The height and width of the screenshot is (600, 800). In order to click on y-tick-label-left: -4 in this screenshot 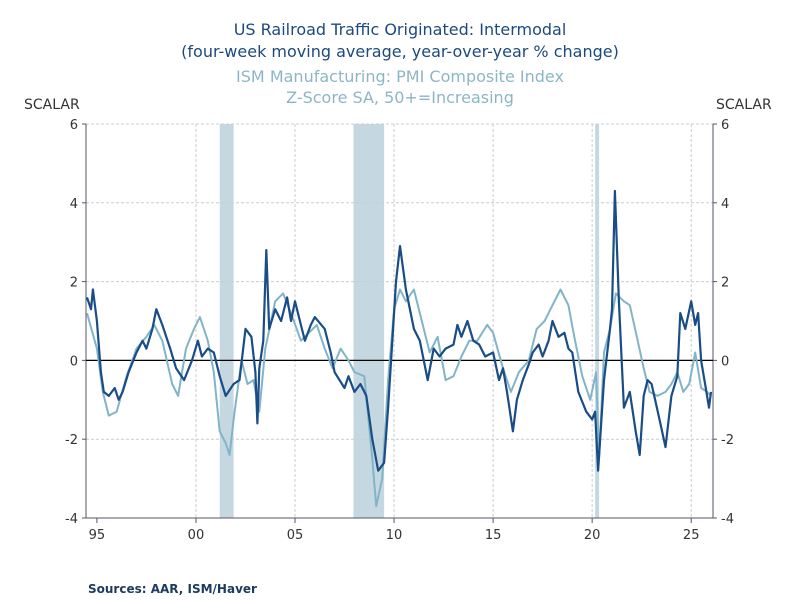, I will do `click(71, 519)`.